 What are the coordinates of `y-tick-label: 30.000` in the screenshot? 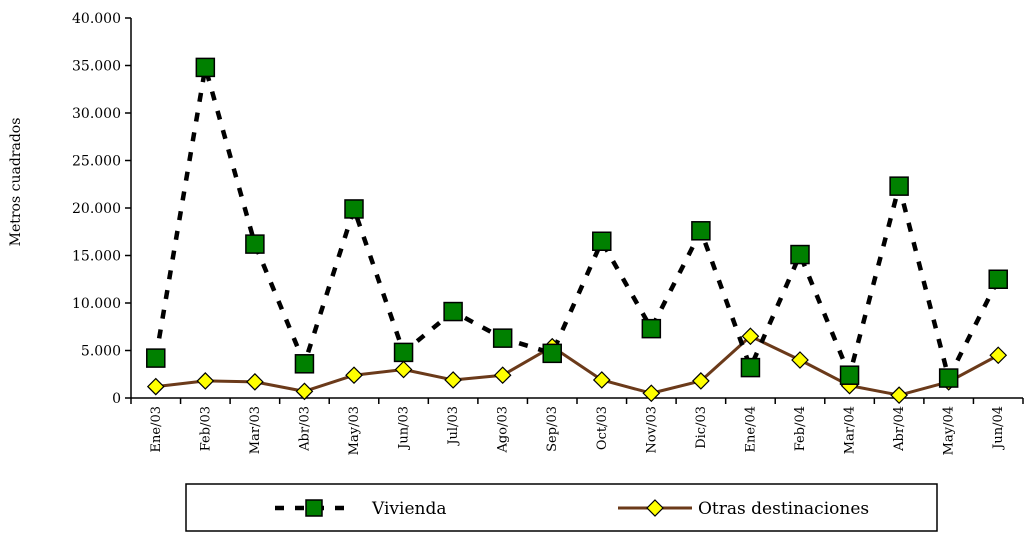 It's located at (96, 114).